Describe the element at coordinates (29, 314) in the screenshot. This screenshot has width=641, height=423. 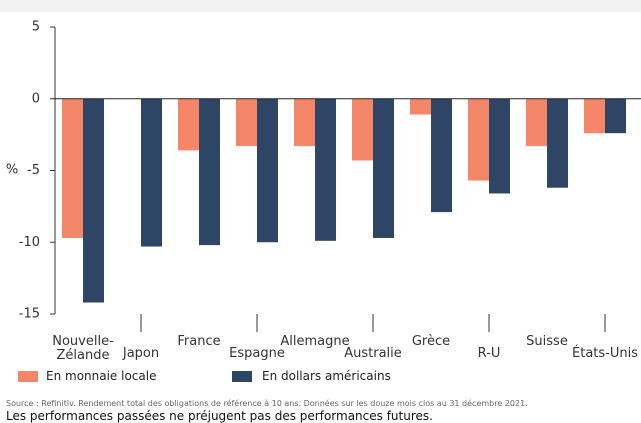
I see `y-tick-label: -15` at that location.